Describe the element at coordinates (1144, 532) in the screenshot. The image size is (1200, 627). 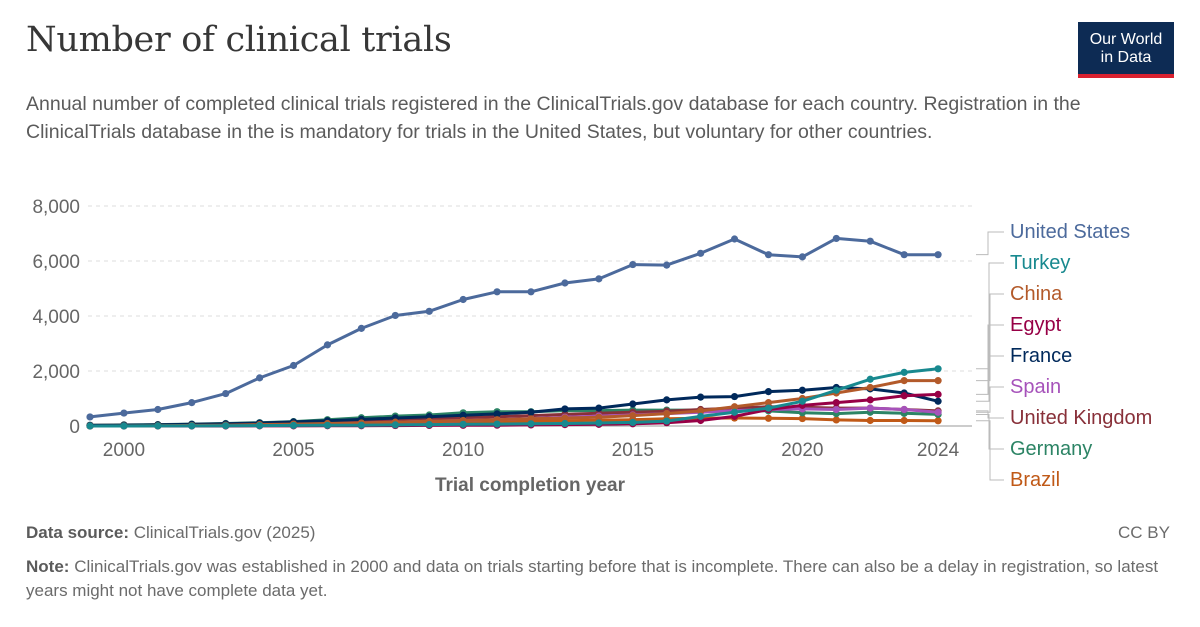
I see `license-link: CC BY` at that location.